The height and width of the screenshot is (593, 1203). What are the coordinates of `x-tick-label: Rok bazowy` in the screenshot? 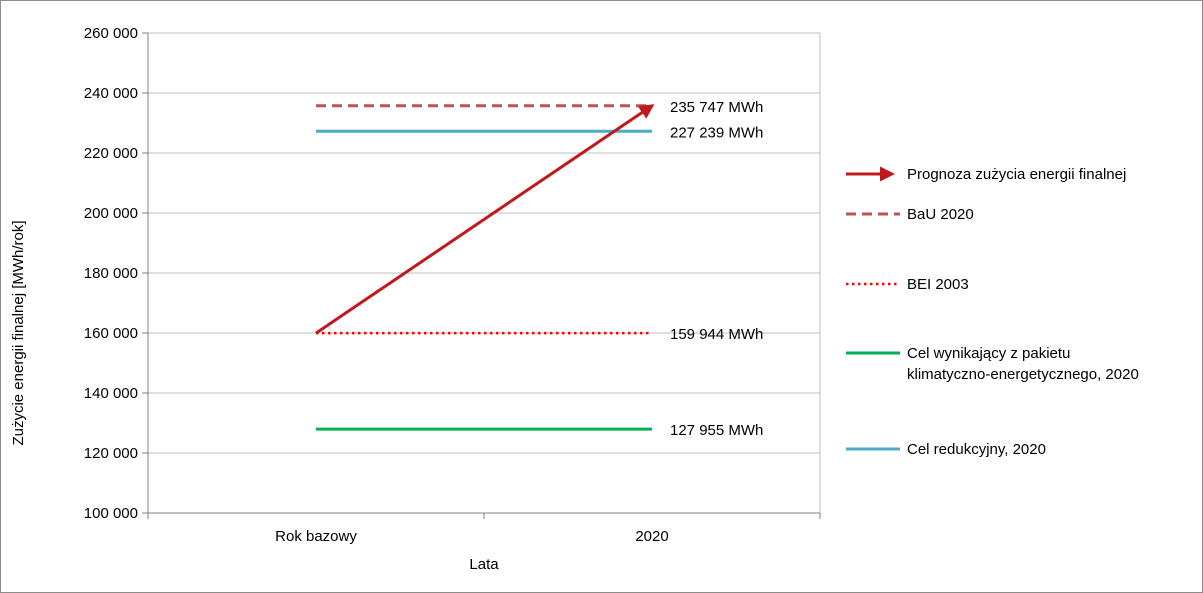 It's located at (316, 536).